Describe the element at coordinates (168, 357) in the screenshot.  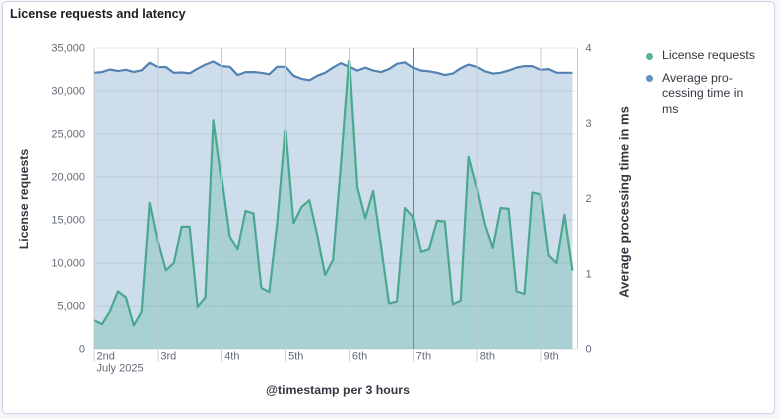
I see `svg-text: 3rd` at that location.